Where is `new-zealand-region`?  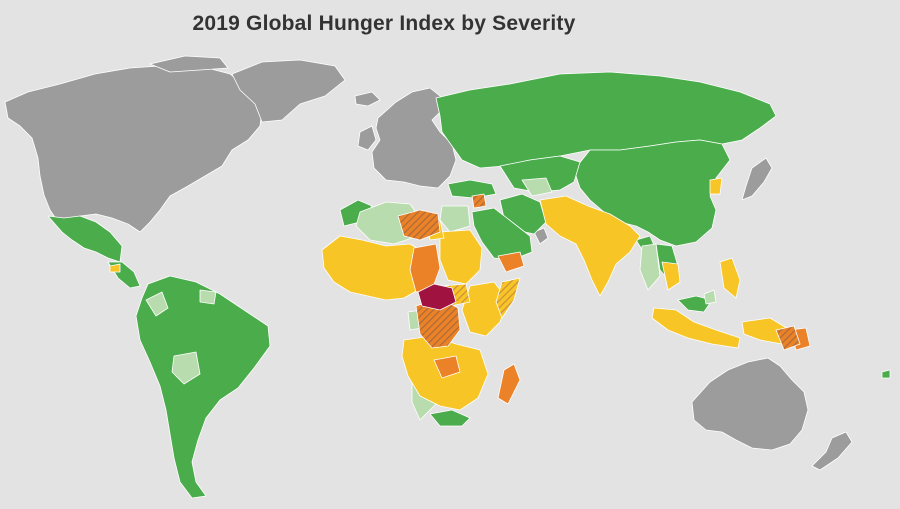
new-zealand-region is located at coordinates (832, 451).